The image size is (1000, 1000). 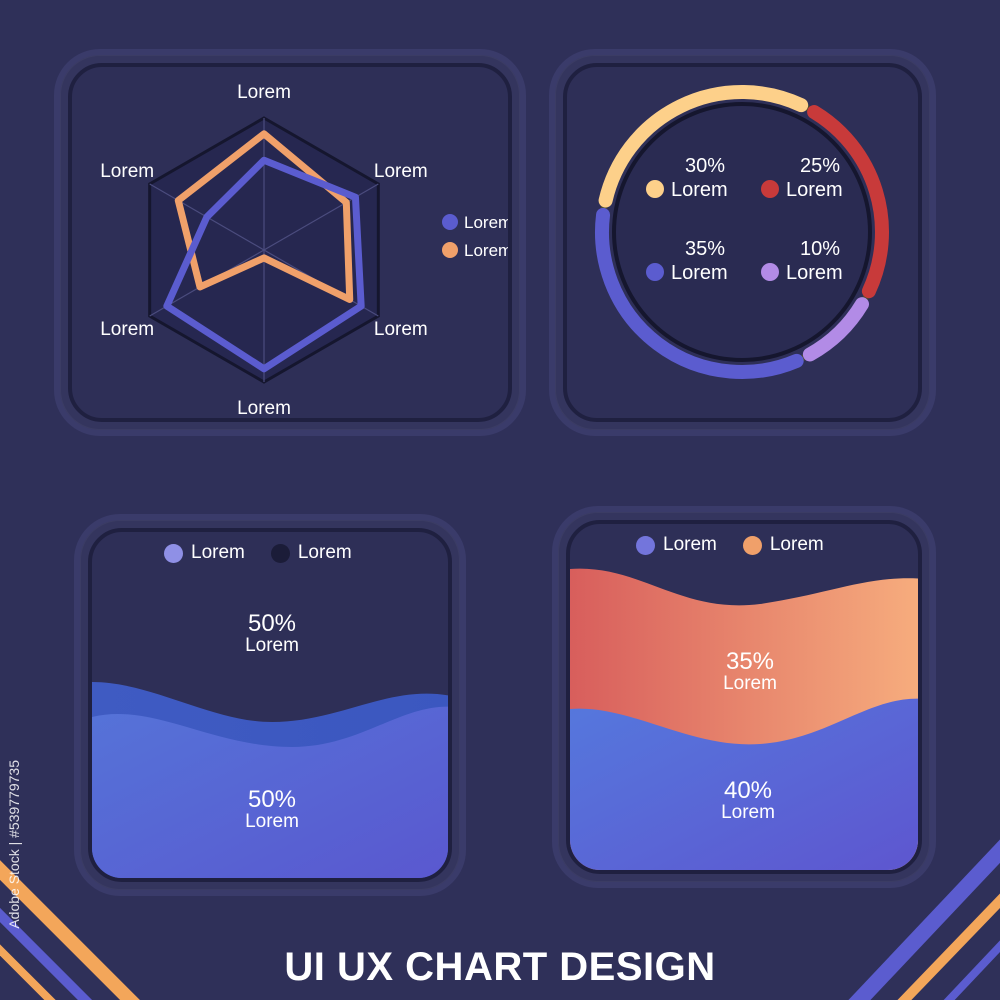 I want to click on percent-label: 35%, so click(x=750, y=661).